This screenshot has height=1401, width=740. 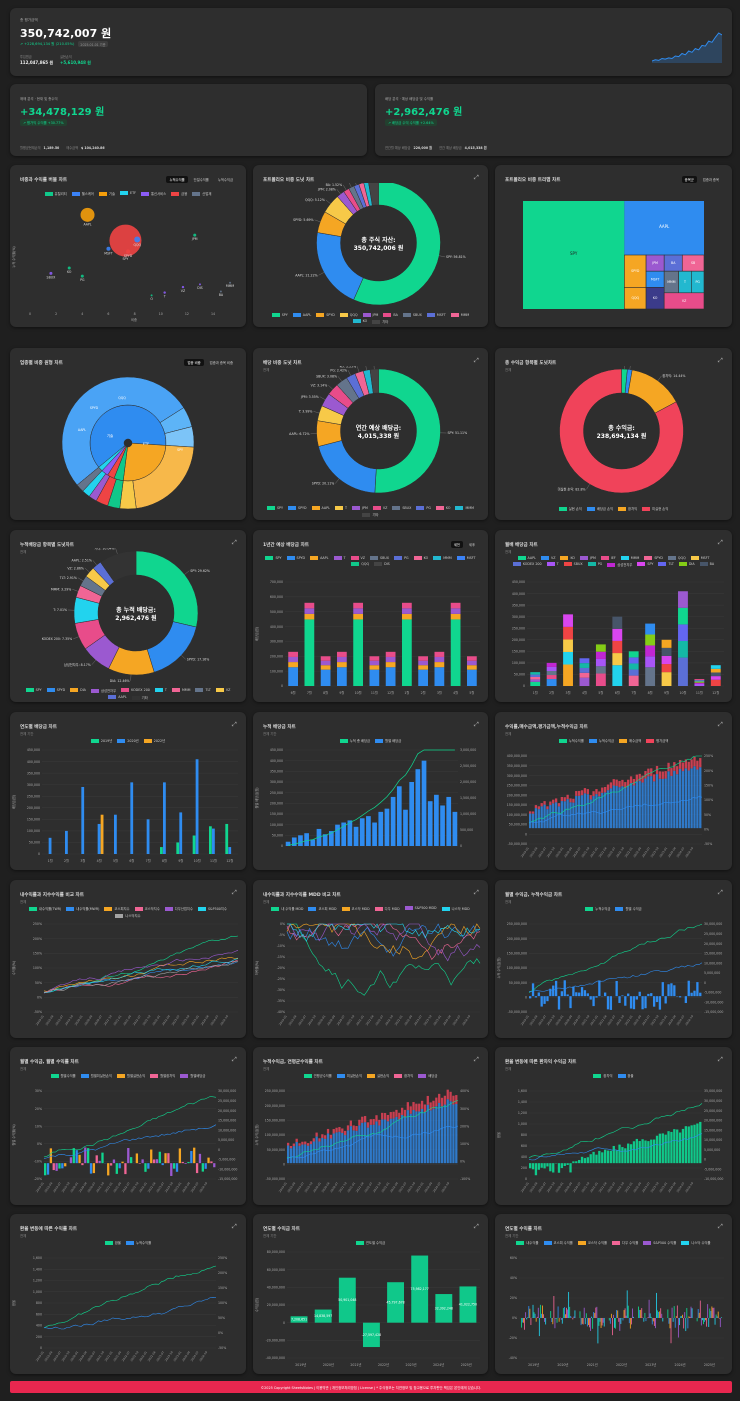 I want to click on legend-item: 코스닥지수, so click(x=147, y=908).